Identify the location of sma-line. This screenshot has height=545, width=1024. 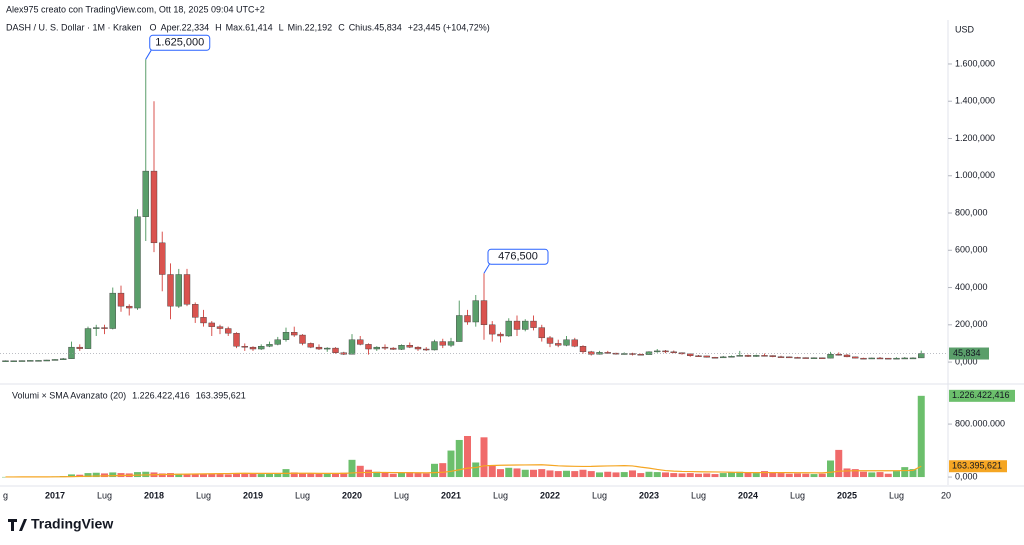
(463, 471).